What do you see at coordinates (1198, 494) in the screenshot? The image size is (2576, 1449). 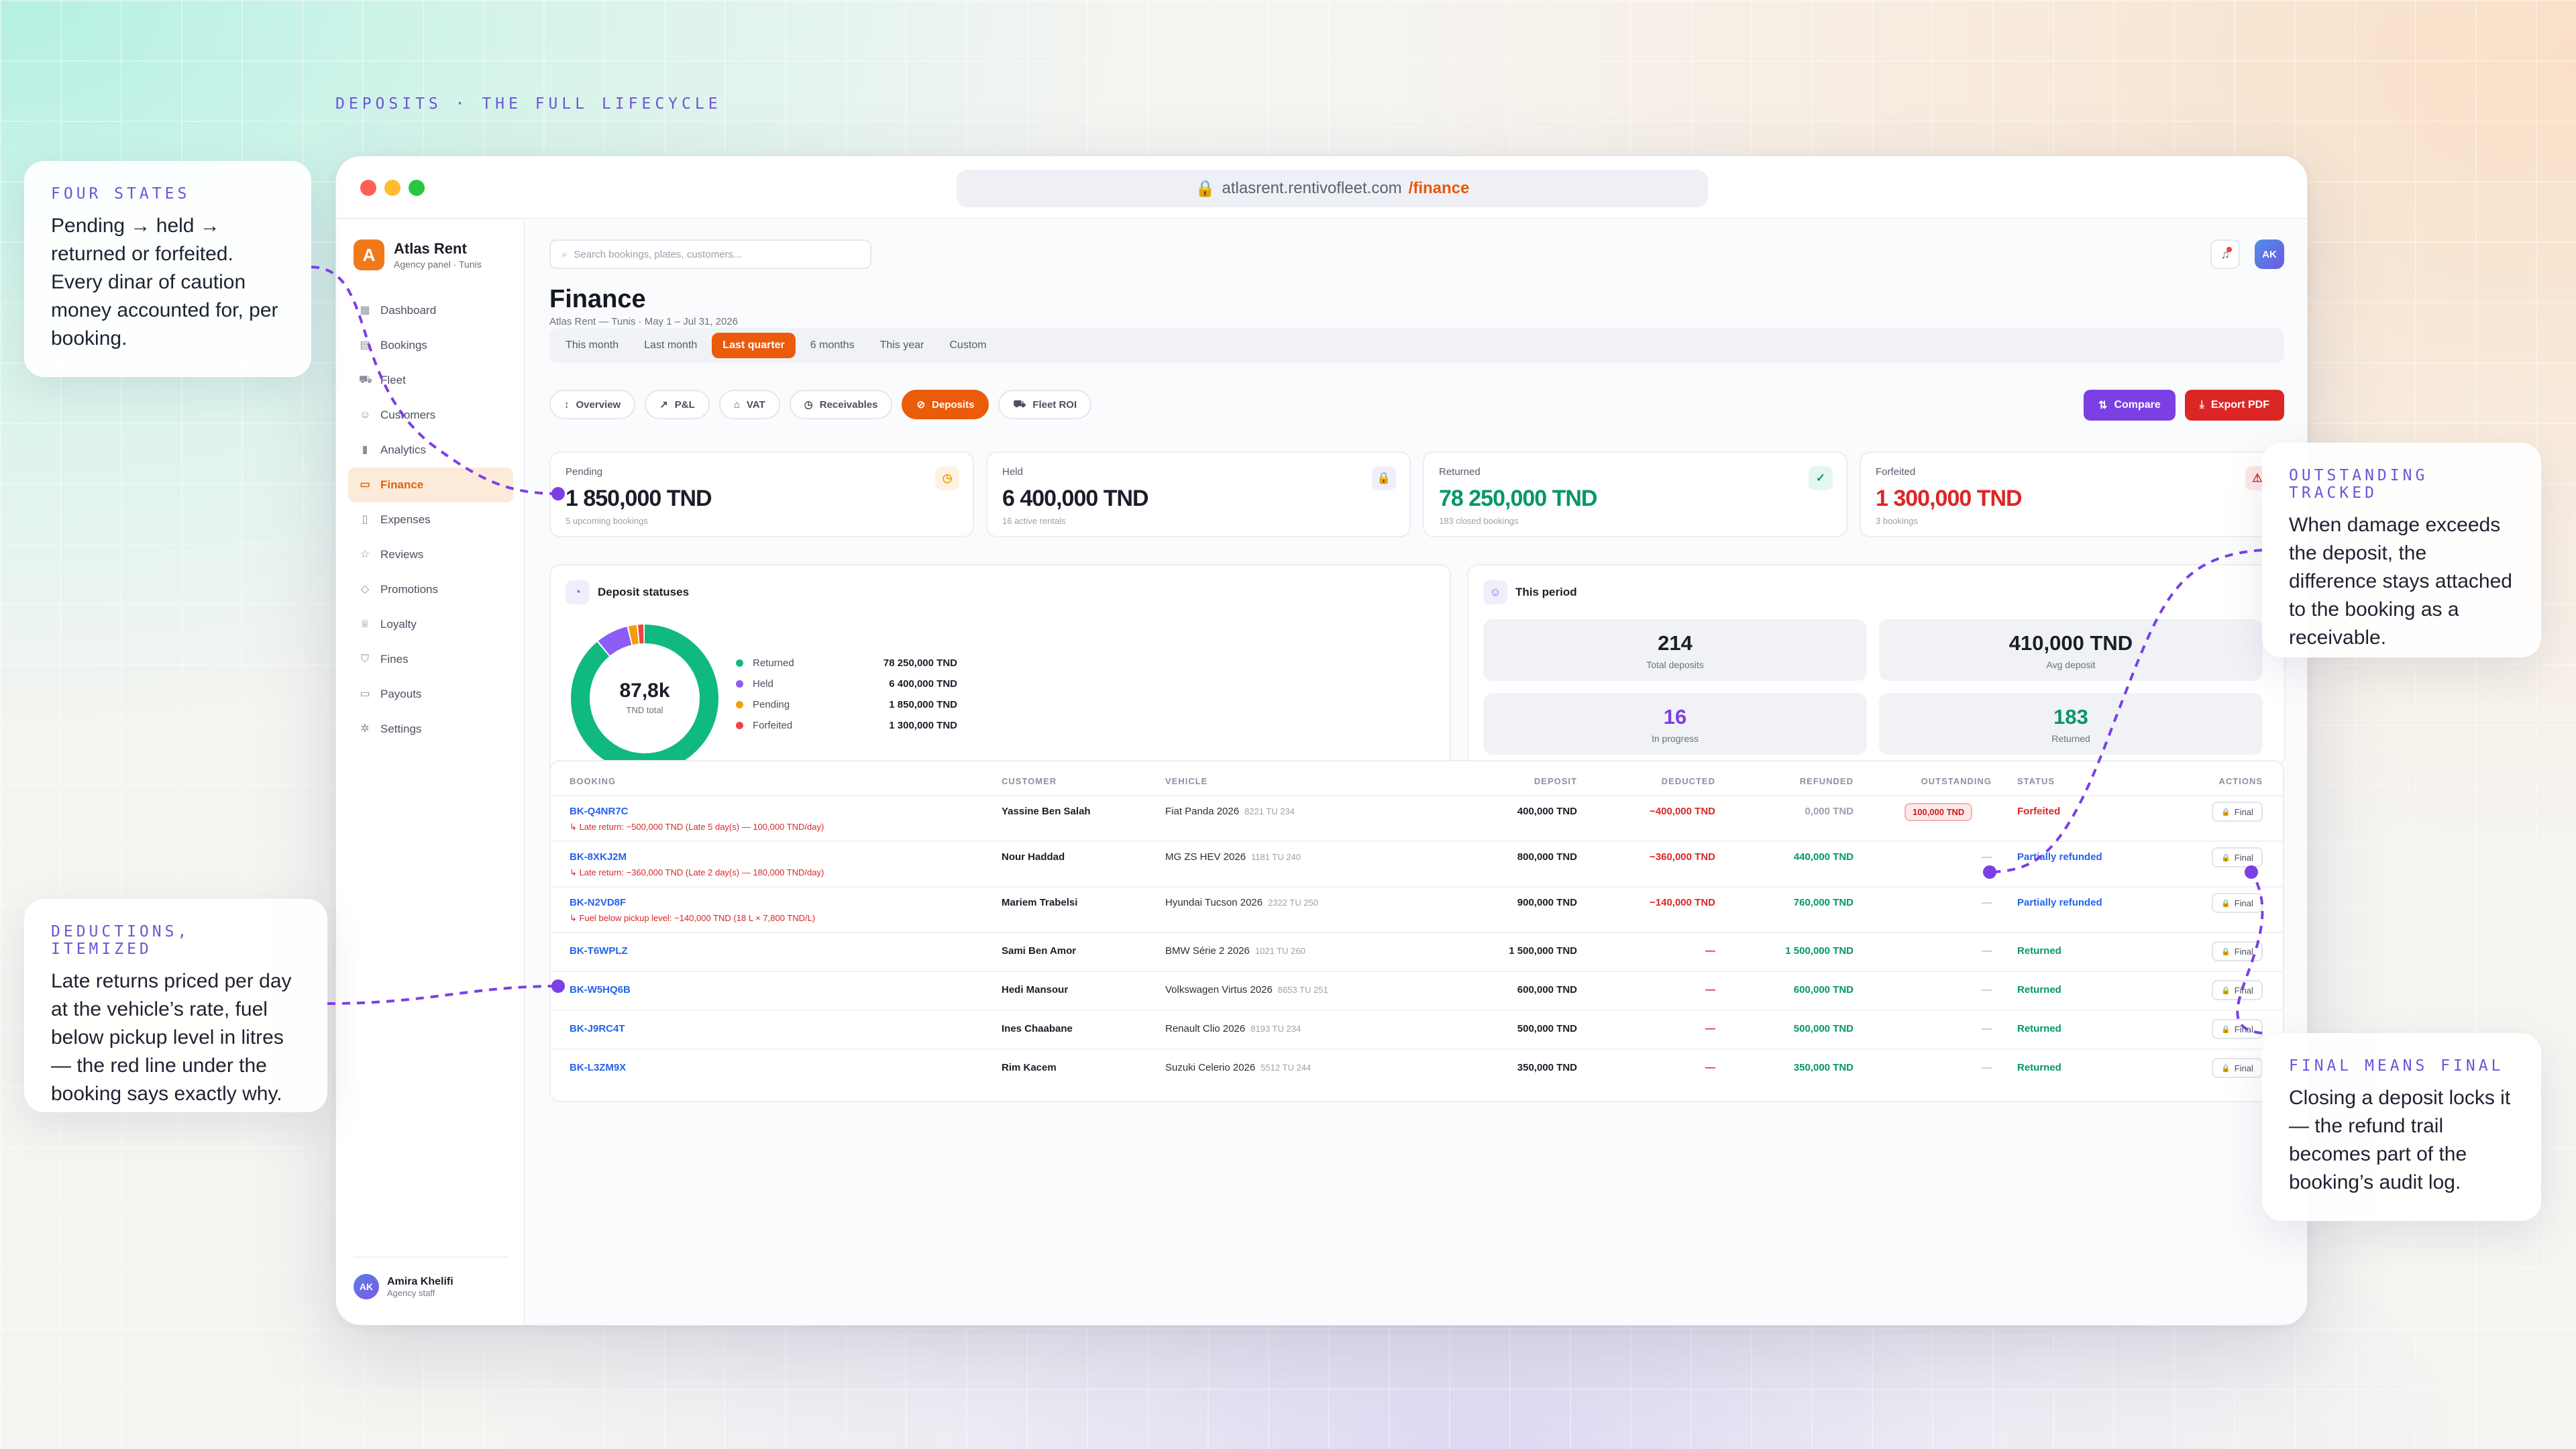 I see `kpi-card-held: Held 6 400,000 TND 16 active rentals 🔒` at bounding box center [1198, 494].